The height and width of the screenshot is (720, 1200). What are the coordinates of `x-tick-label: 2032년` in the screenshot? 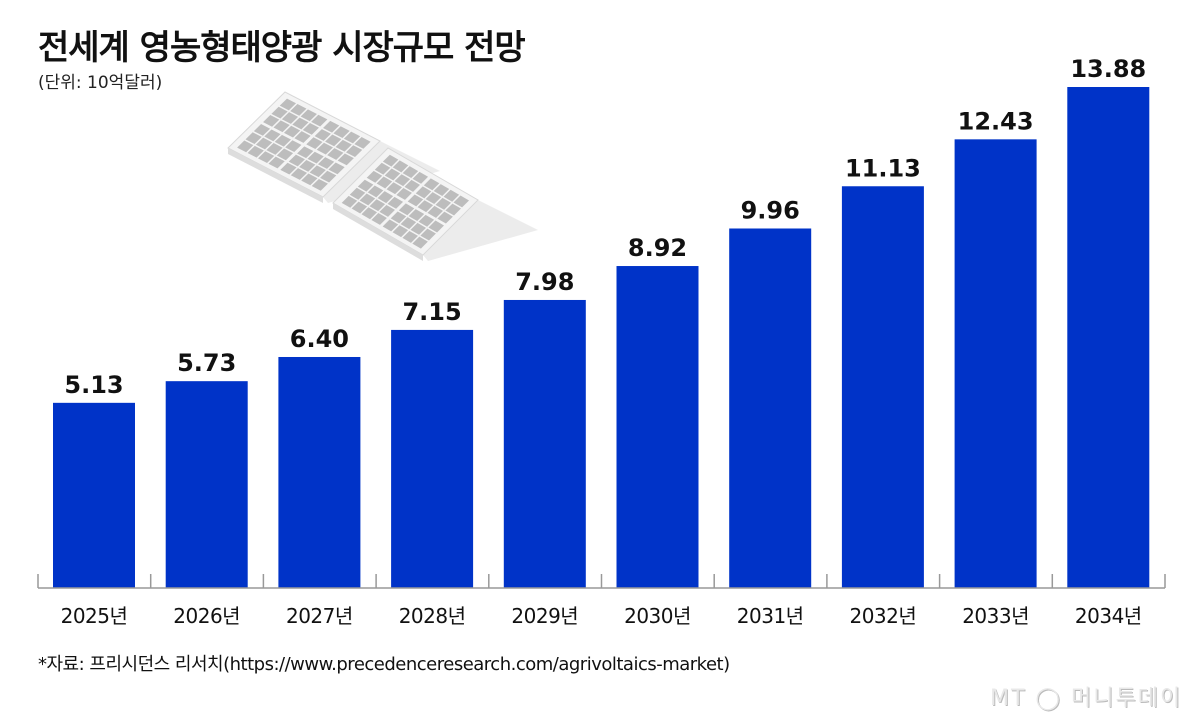 It's located at (882, 616).